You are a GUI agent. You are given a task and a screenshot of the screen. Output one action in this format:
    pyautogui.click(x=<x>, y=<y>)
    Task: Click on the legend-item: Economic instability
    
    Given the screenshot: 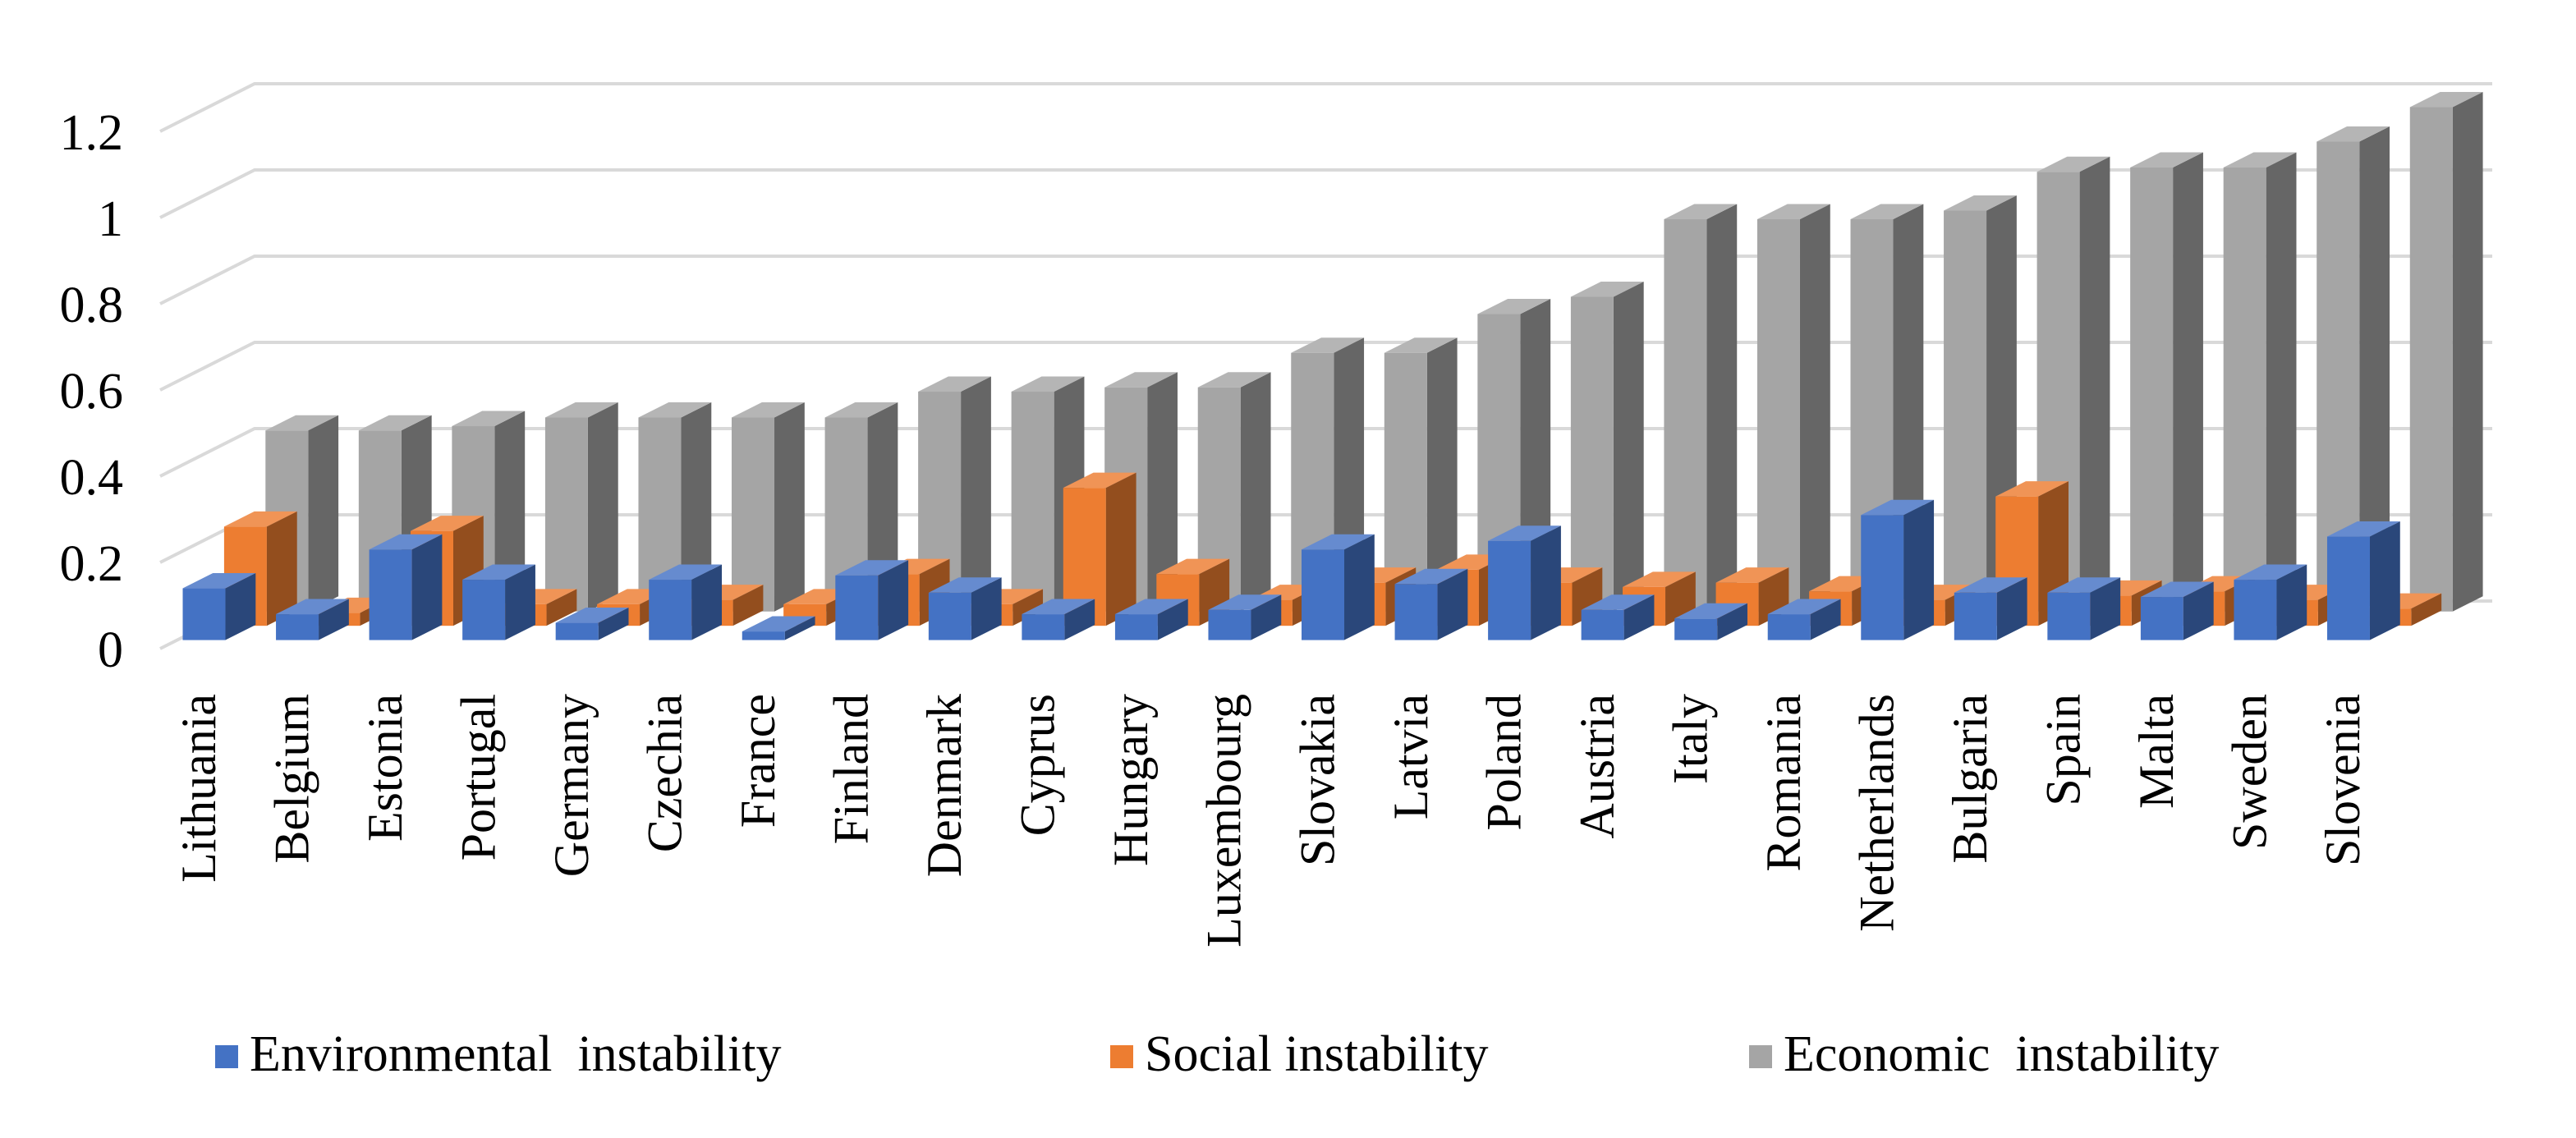 What is the action you would take?
    pyautogui.click(x=1984, y=1054)
    